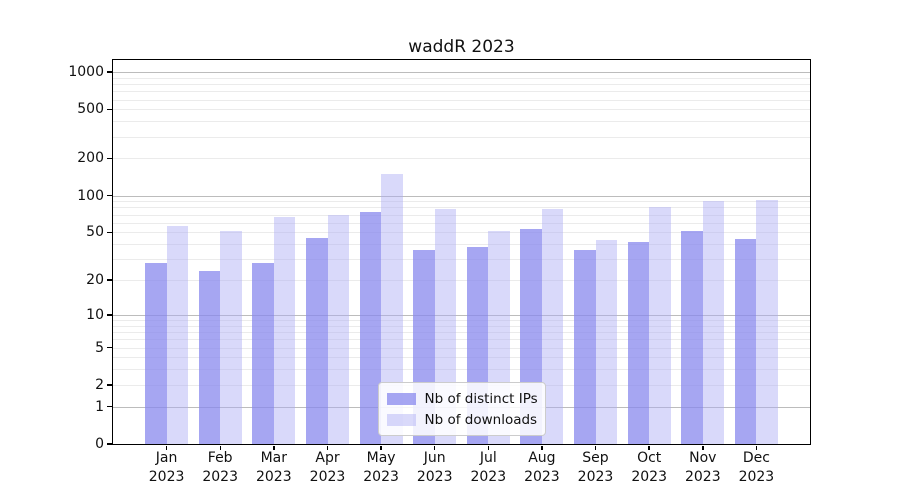 The image size is (900, 500). What do you see at coordinates (585, 346) in the screenshot?
I see `bar-distinct-ips-sep` at bounding box center [585, 346].